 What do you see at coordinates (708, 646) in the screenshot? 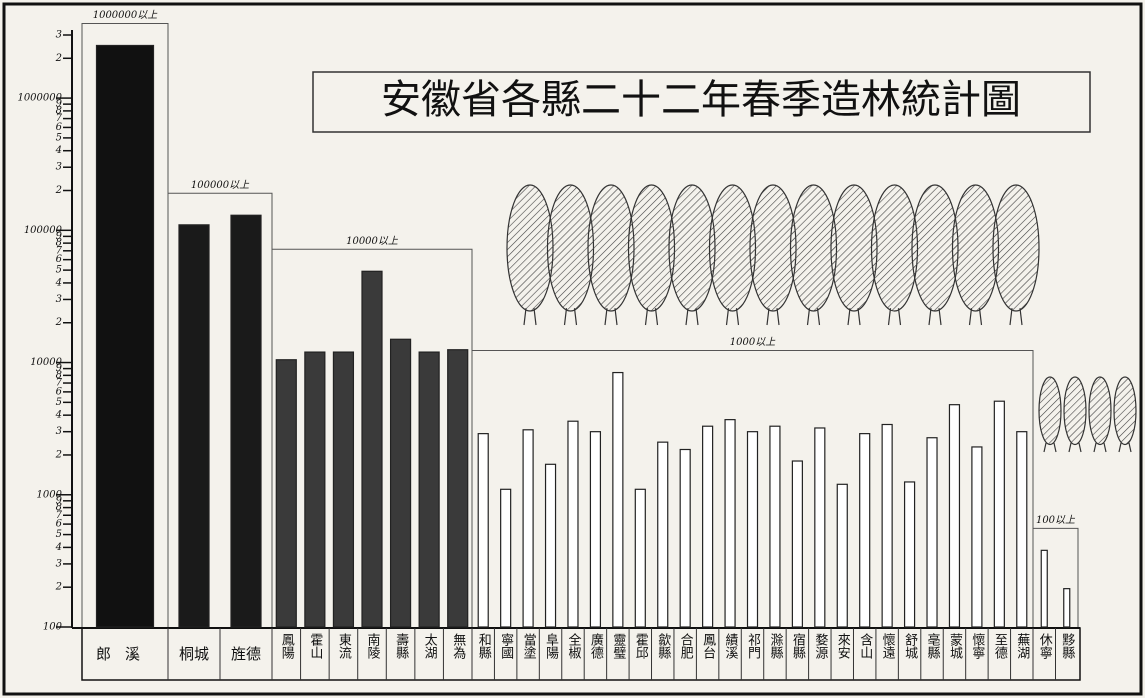
I see `x-tick-label: 鳳台` at bounding box center [708, 646].